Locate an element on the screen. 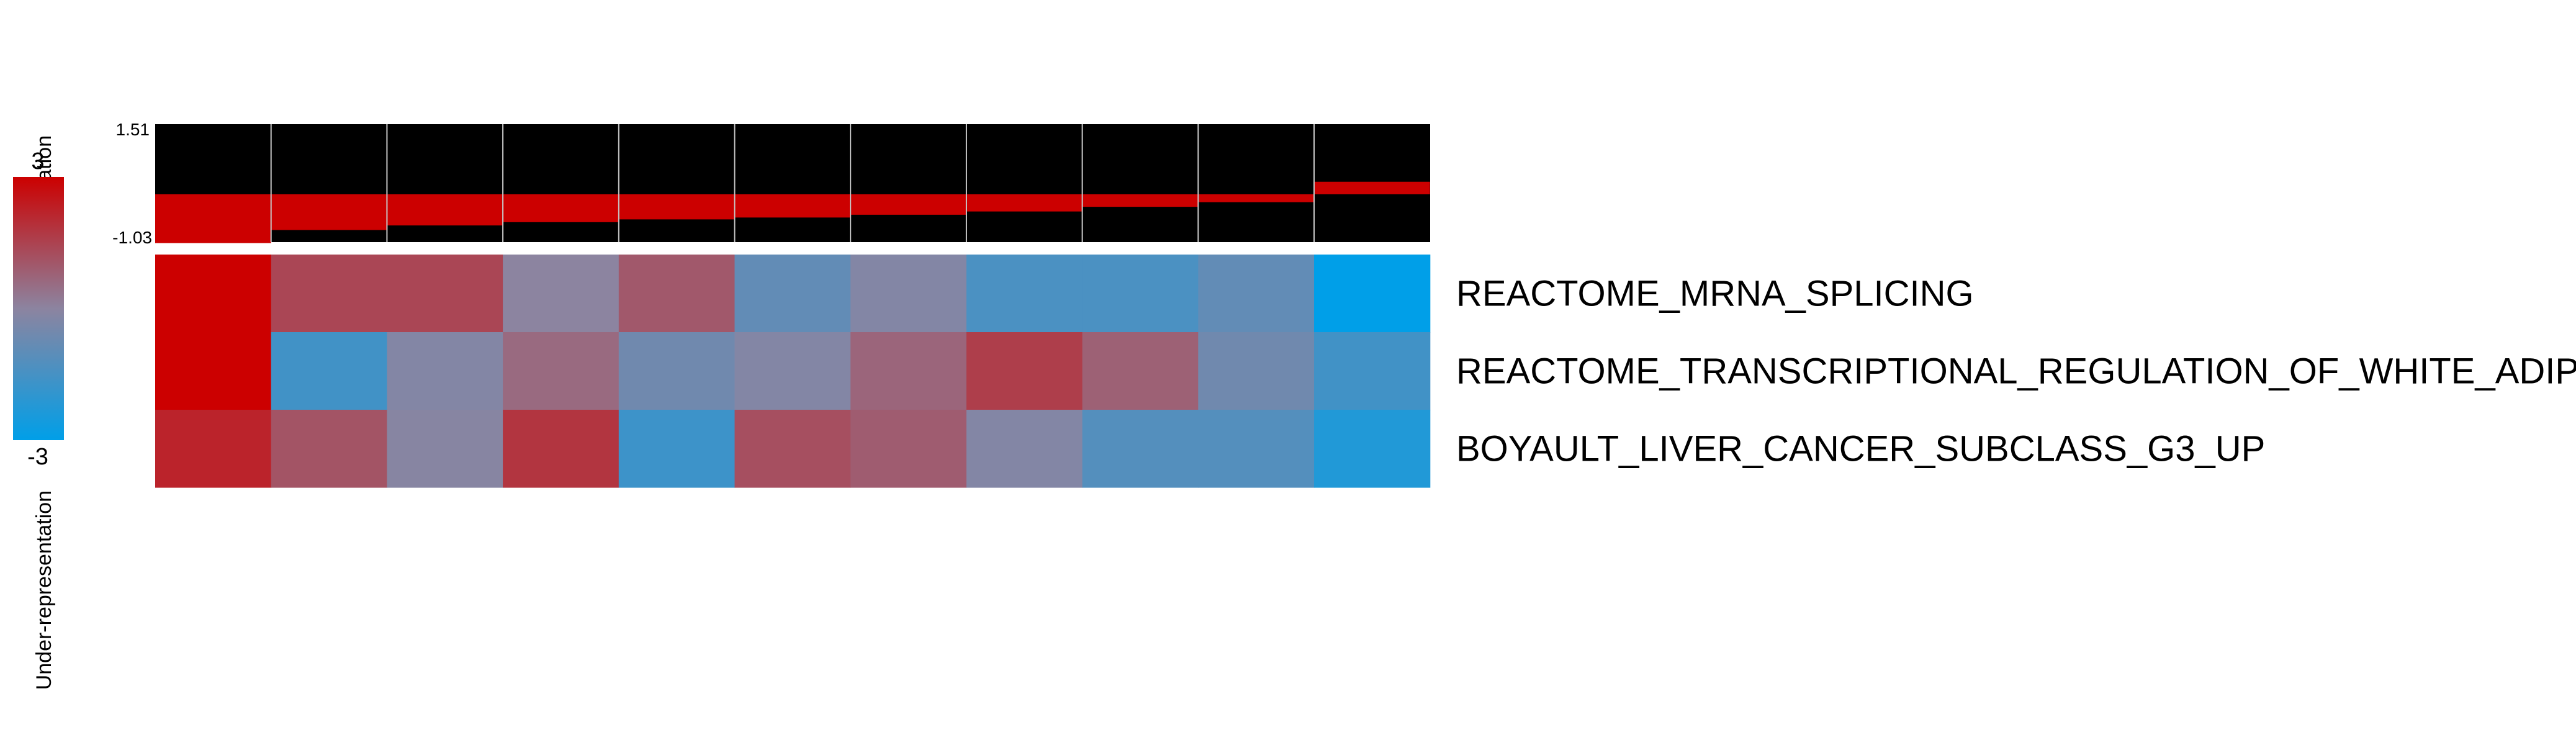 This screenshot has height=745, width=2576. heatmap-cell-r2-c4 is located at coordinates (561, 371).